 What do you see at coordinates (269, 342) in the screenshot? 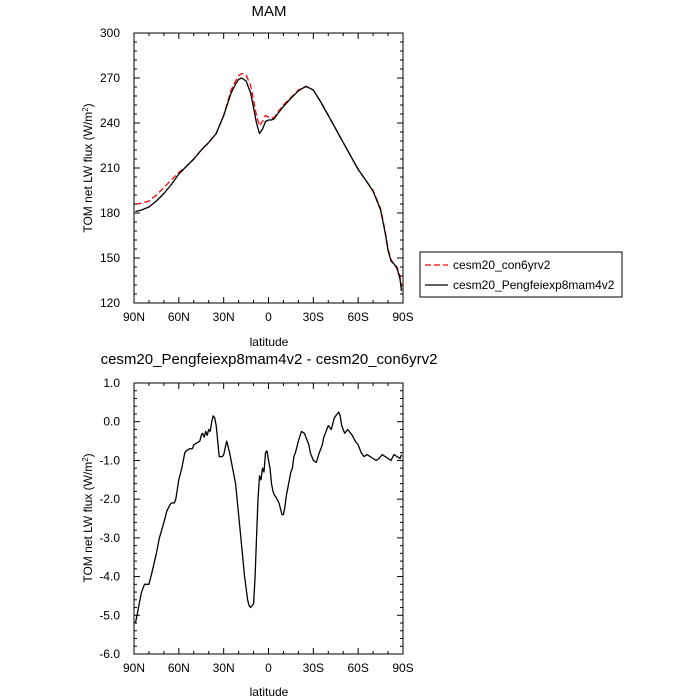
I see `top-xlabel: latitude` at bounding box center [269, 342].